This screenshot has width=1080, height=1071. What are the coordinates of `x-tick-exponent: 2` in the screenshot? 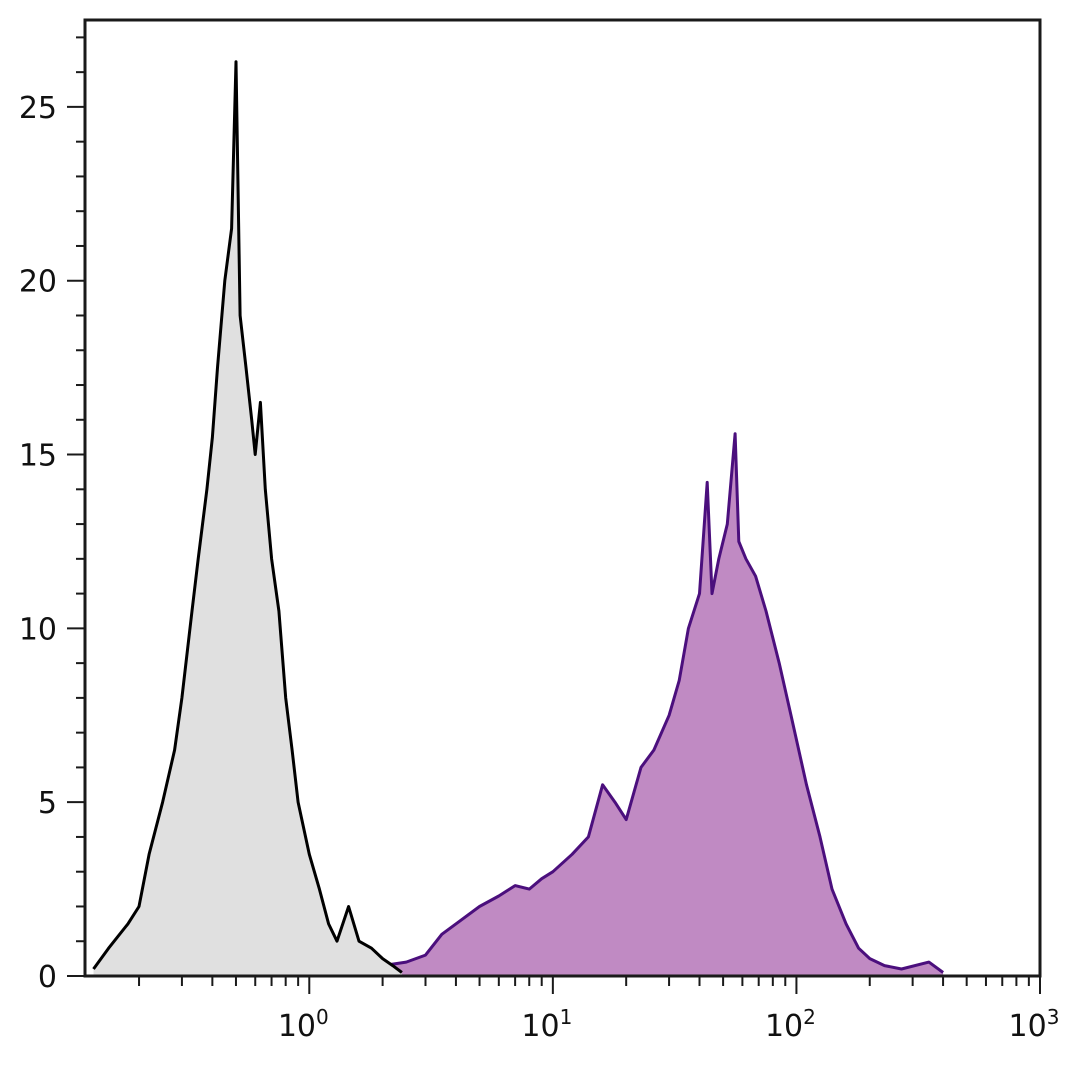 It's located at (809, 1017).